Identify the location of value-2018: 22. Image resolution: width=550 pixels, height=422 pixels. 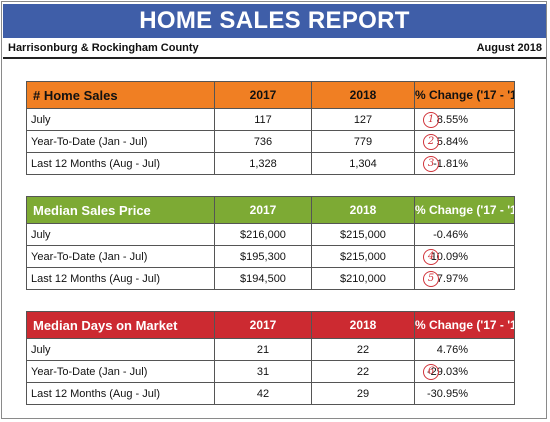
(363, 371).